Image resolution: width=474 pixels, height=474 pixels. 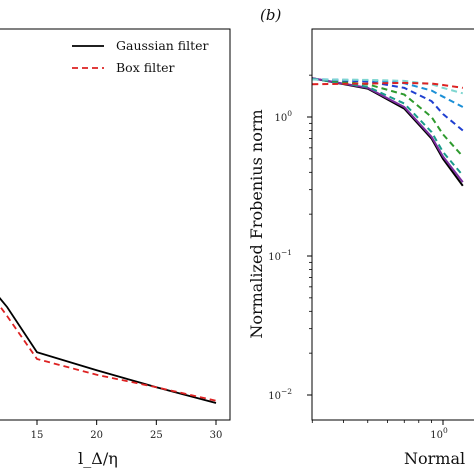 I want to click on panel-b-xlabel: Normal, so click(x=434, y=458).